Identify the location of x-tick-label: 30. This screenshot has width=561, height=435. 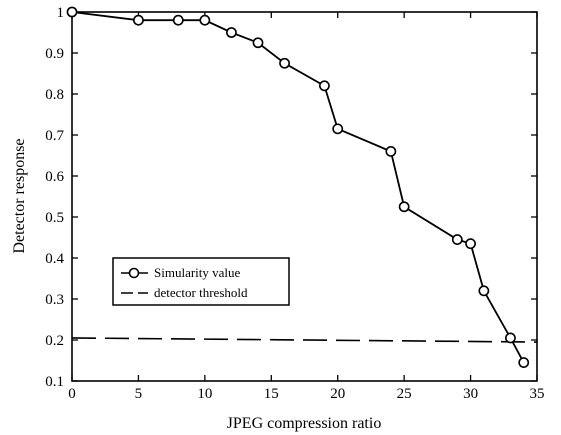
(470, 394).